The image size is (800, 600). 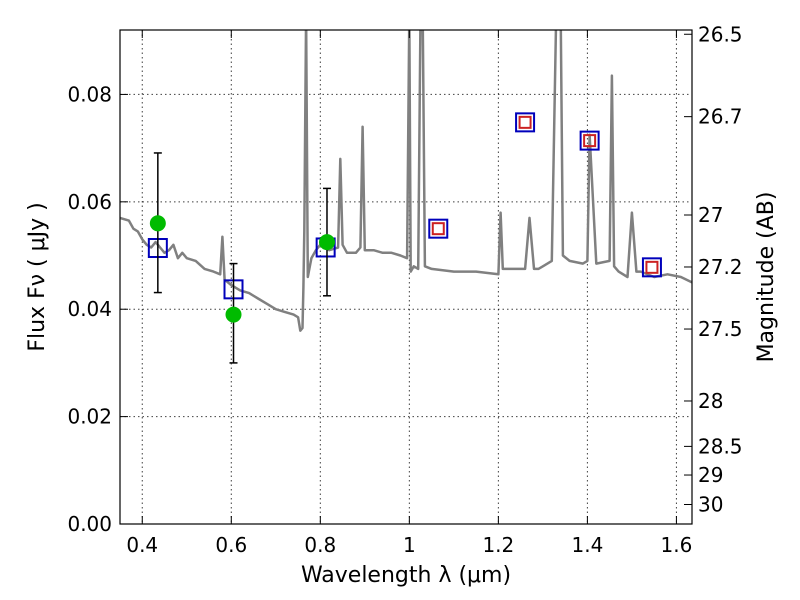 I want to click on x-tick-label: 1.4, so click(x=587, y=545).